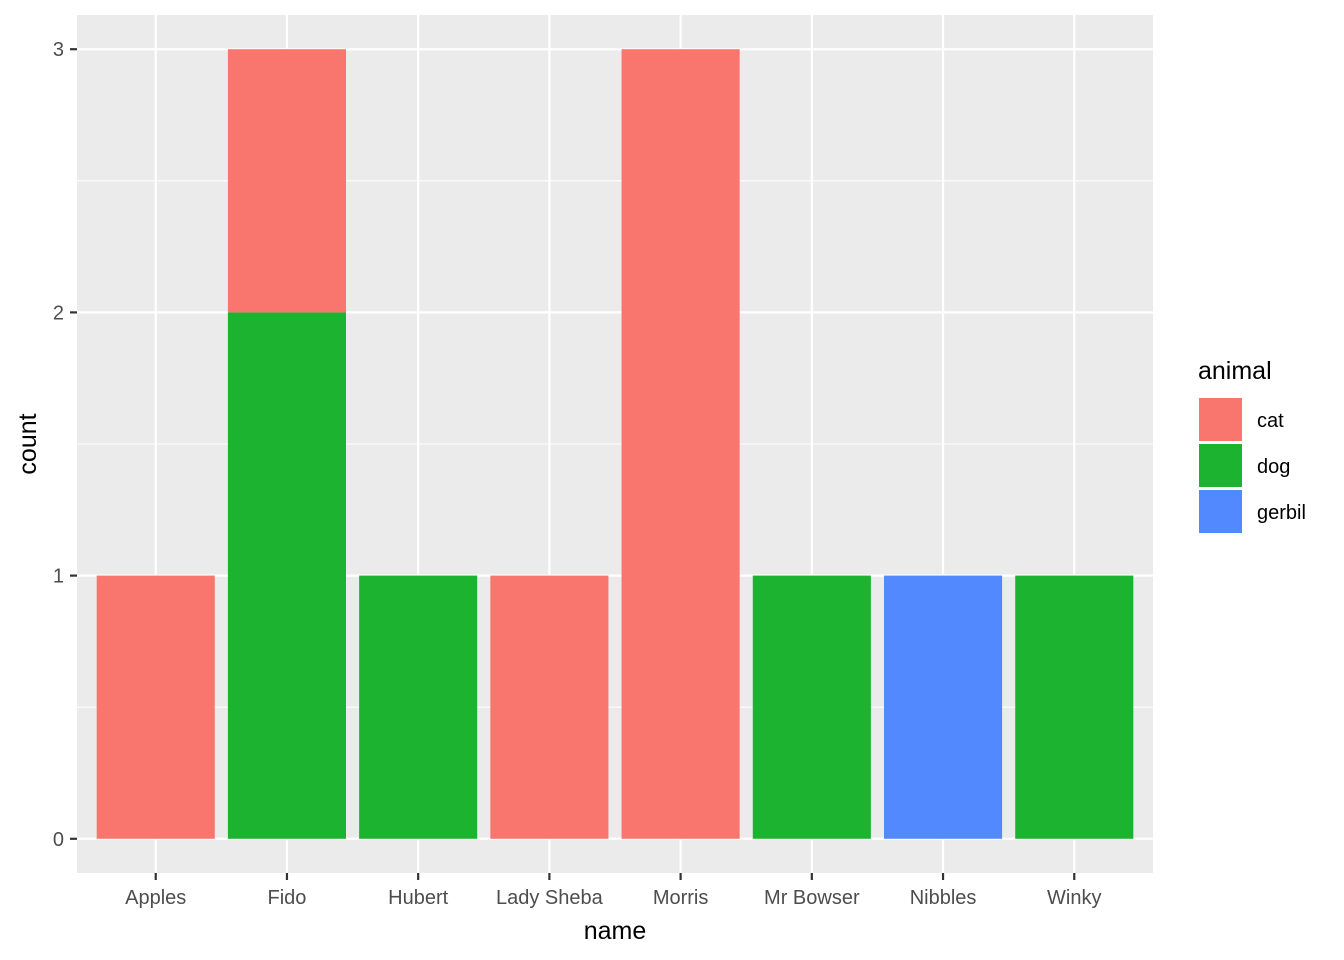 The image size is (1344, 960). I want to click on bar-dog-fido, so click(286, 575).